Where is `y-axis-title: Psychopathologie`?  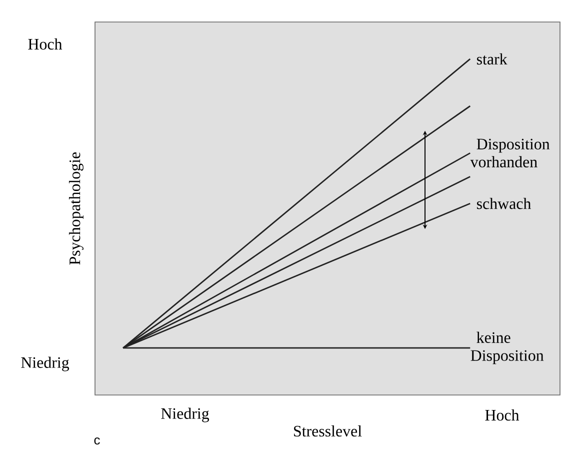
y-axis-title: Psychopathologie is located at coordinates (76, 208).